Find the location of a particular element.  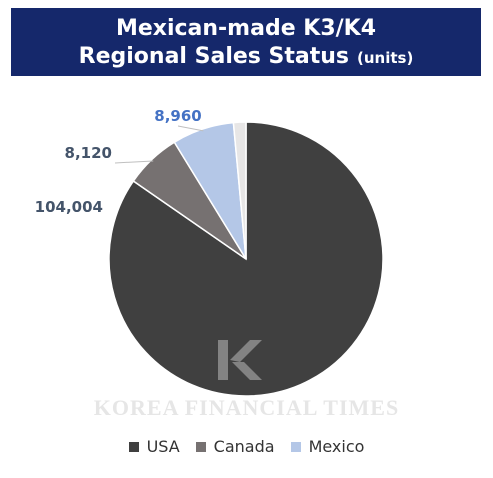

watermark-text: KOREA FINANCIAL TIMES is located at coordinates (246, 407).